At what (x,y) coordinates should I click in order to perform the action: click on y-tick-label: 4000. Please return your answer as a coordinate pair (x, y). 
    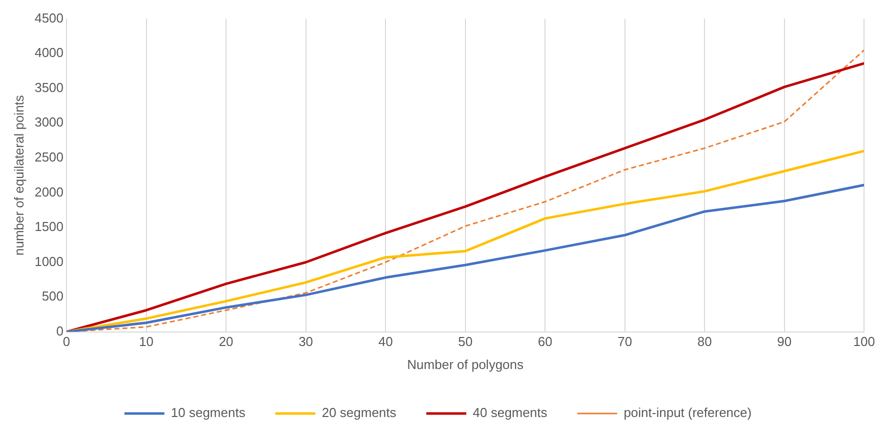
    Looking at the image, I should click on (49, 52).